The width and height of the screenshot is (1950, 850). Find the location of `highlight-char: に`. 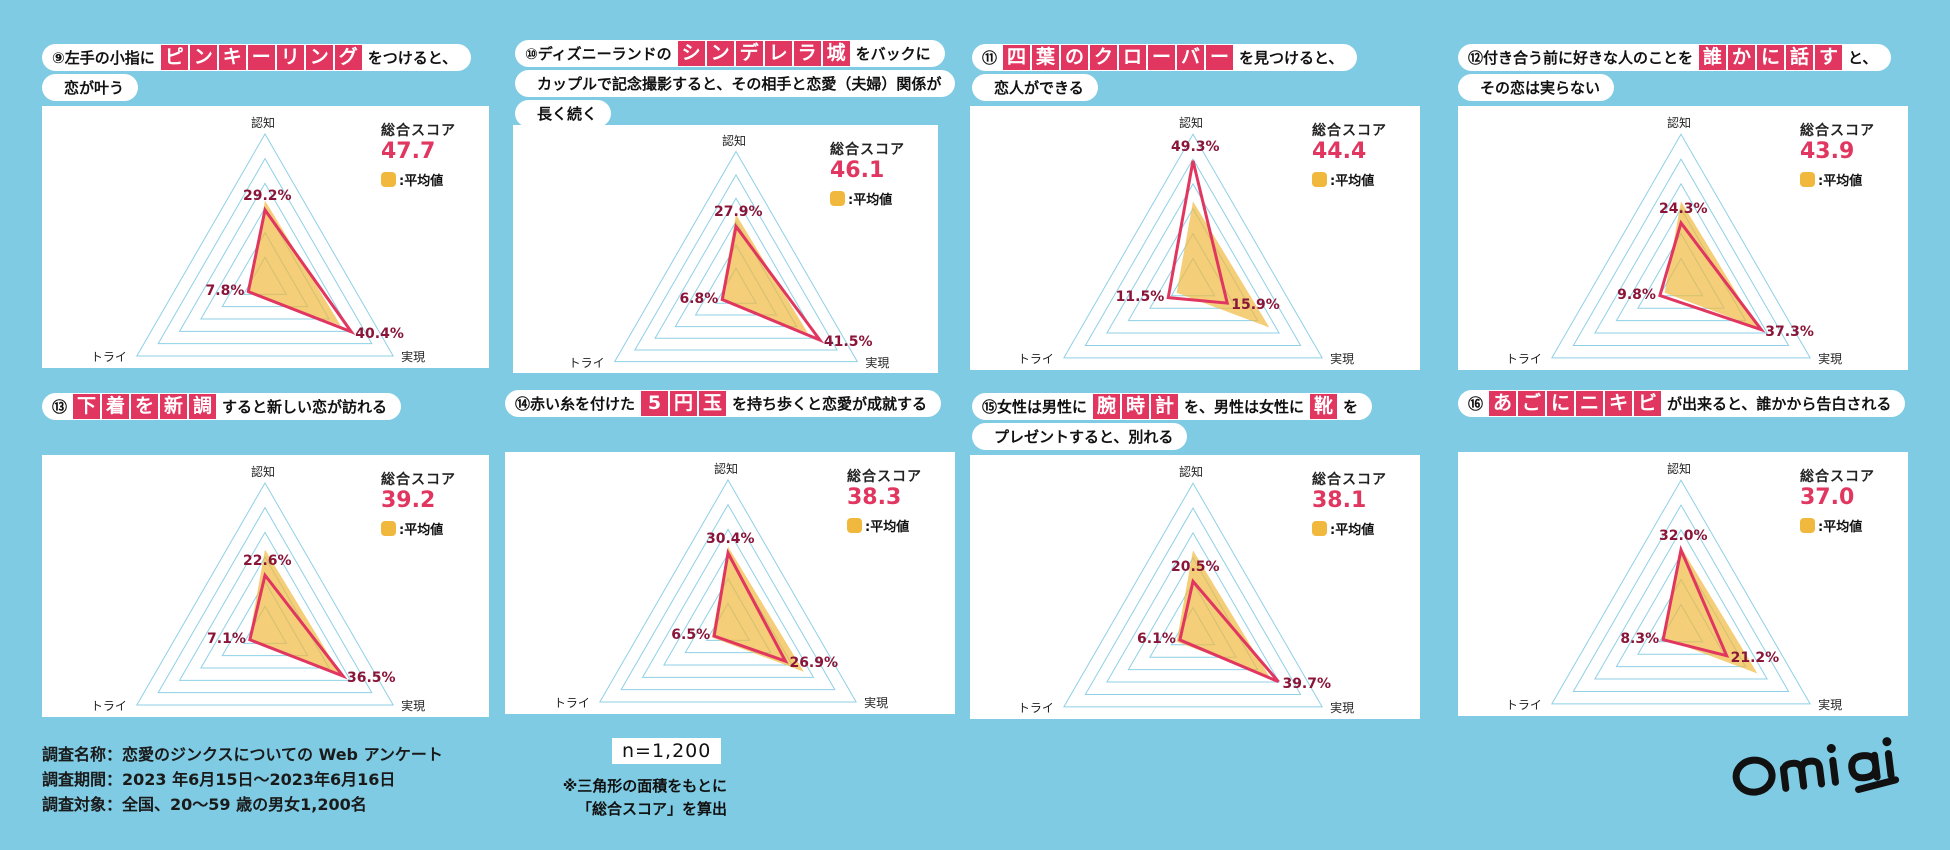

highlight-char: に is located at coordinates (1561, 403).